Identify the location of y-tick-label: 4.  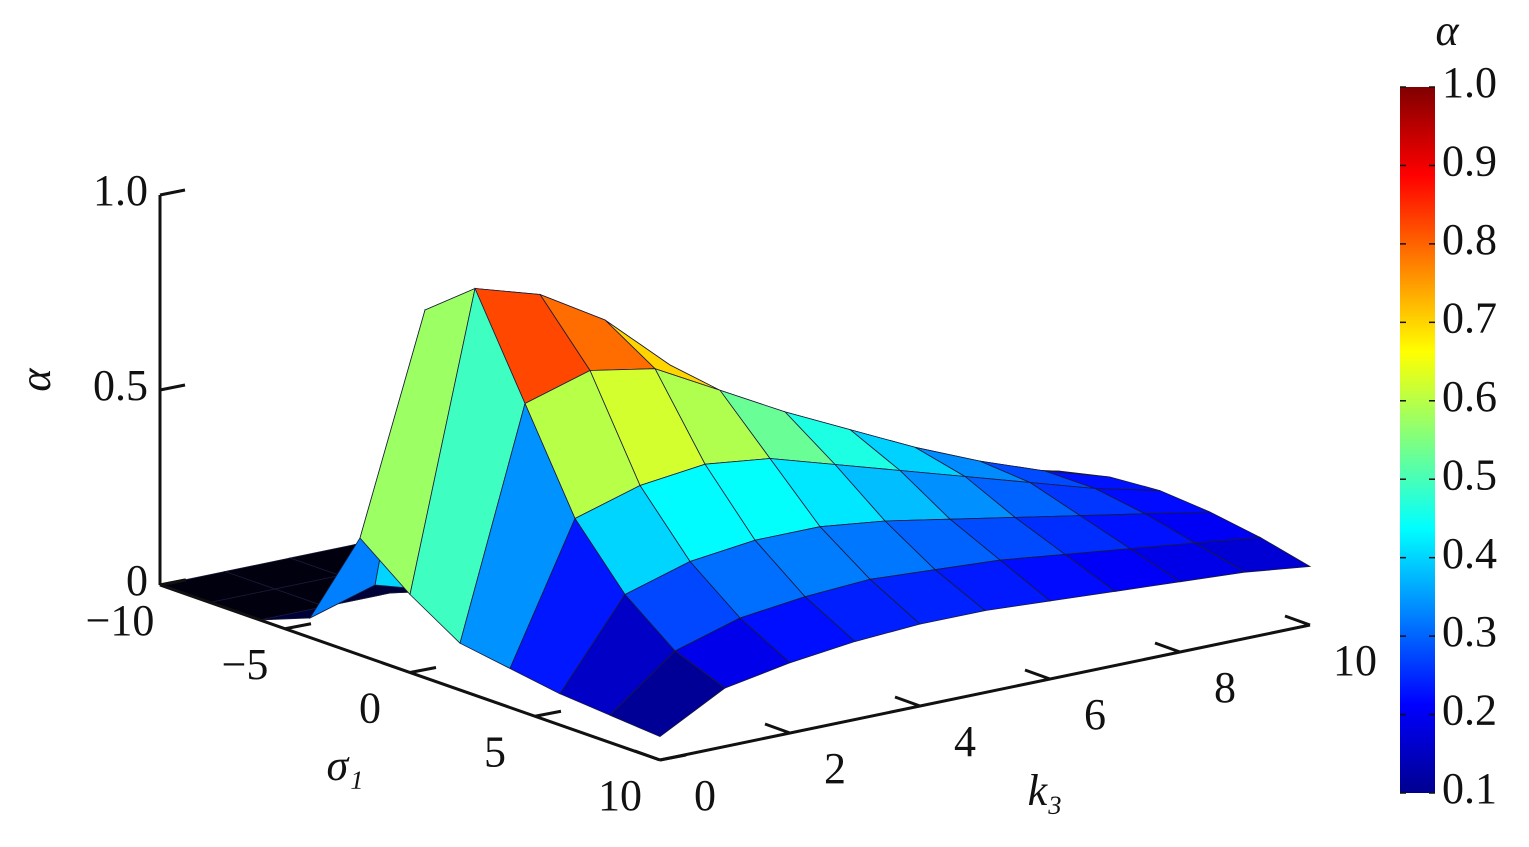
(965, 741).